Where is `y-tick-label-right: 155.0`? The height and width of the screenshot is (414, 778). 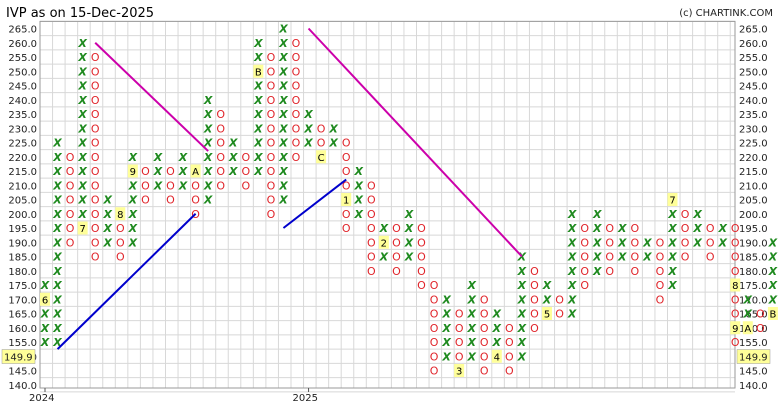
y-tick-label-right: 155.0 is located at coordinates (753, 343).